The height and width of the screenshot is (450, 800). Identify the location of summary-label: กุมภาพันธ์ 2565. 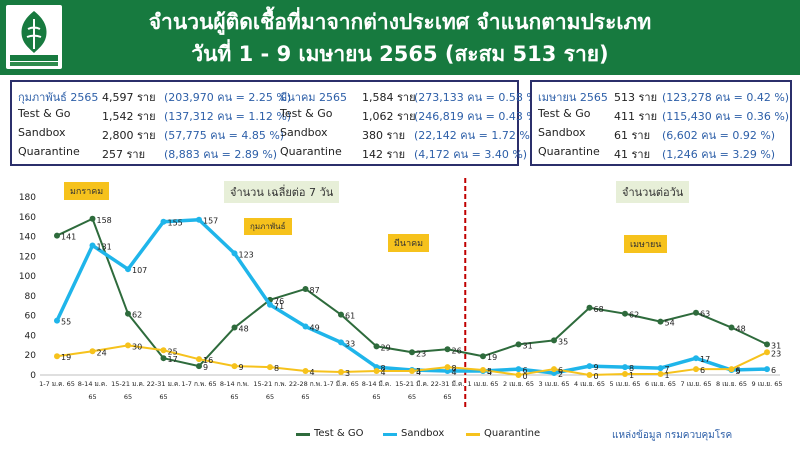
(58, 97).